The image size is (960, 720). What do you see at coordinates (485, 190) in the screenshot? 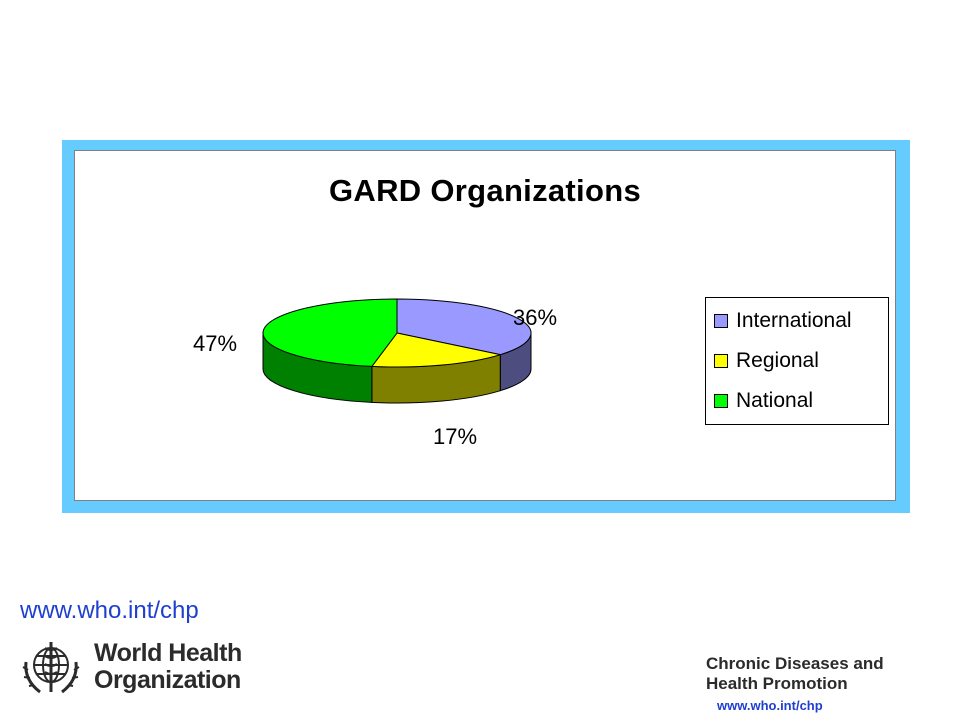
I see `chart-title: GARD Organizations` at bounding box center [485, 190].